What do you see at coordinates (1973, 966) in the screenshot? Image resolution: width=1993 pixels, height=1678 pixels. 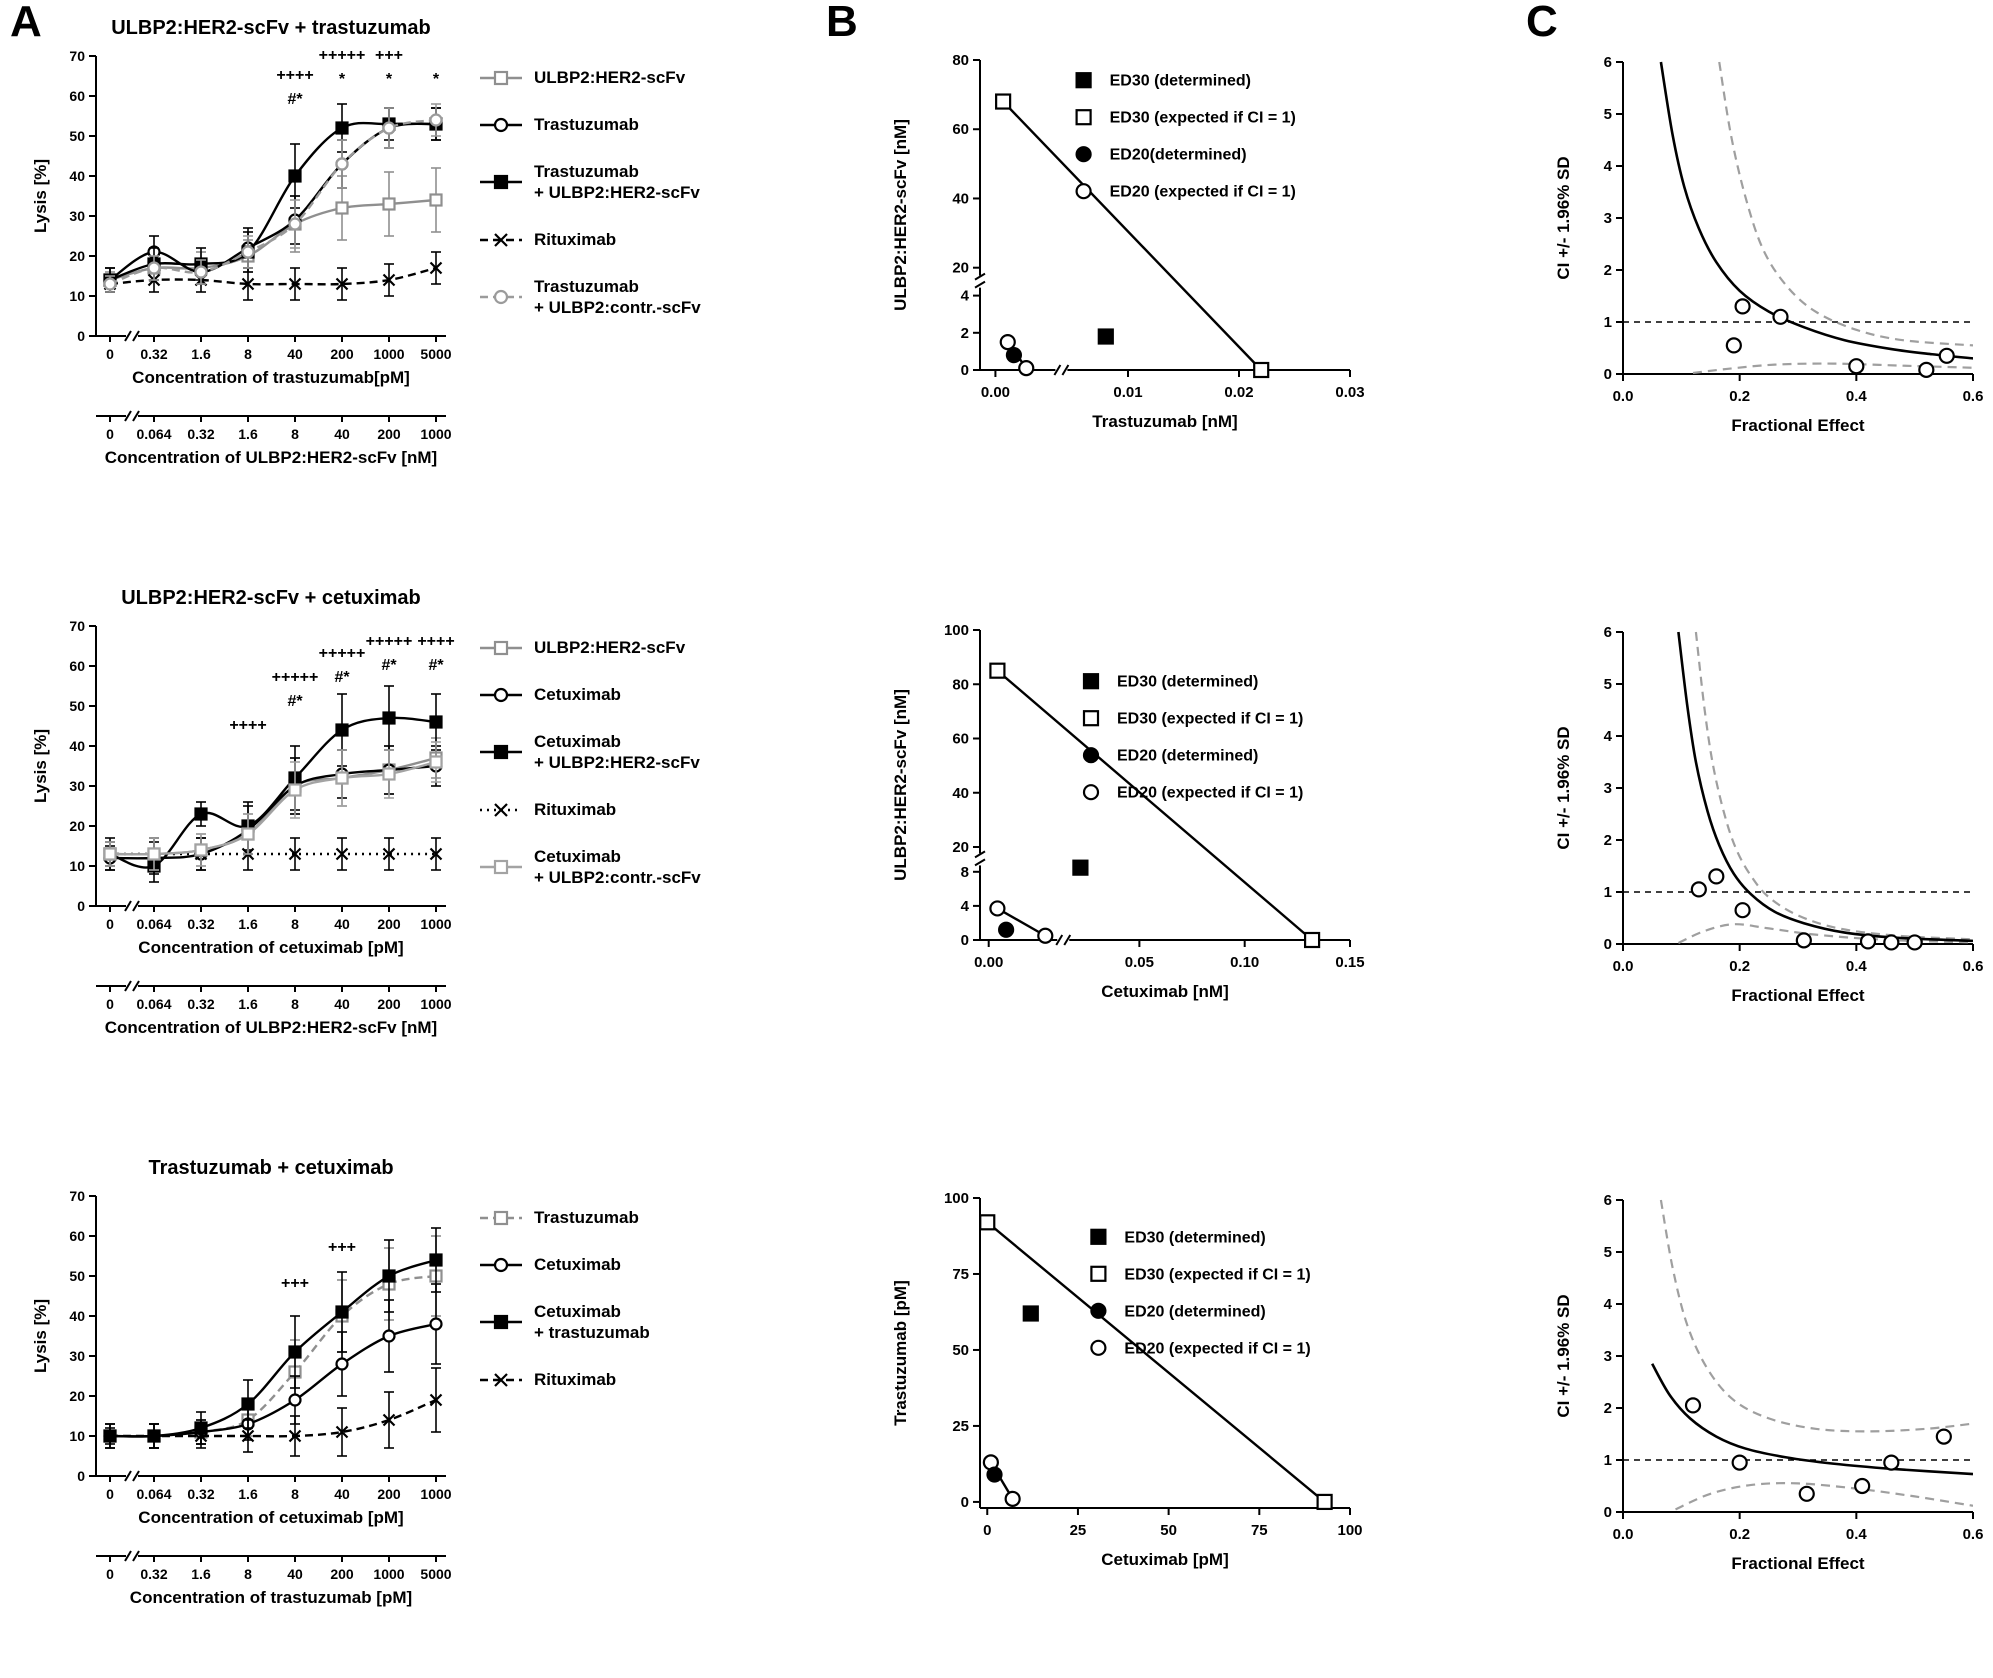 I see `tick-label: 0.6` at bounding box center [1973, 966].